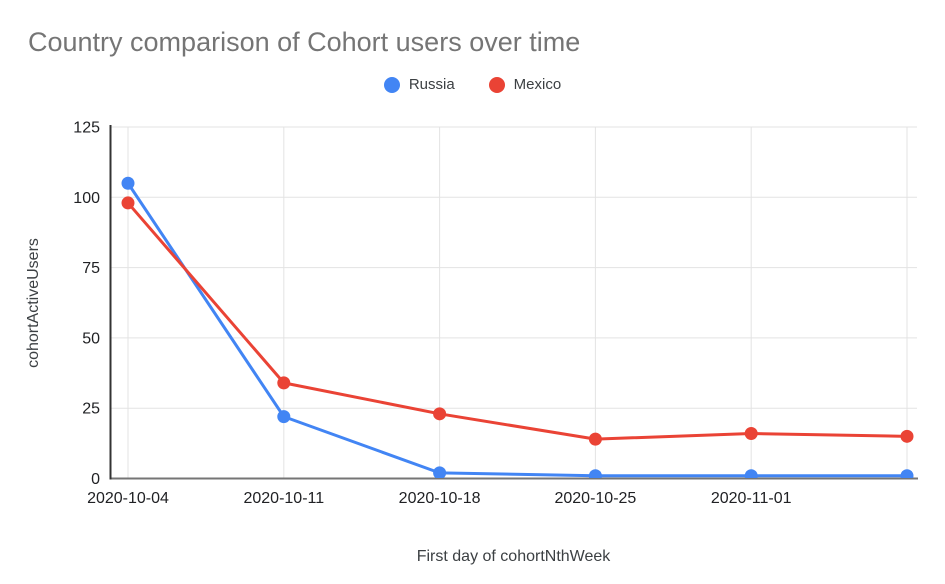 The height and width of the screenshot is (584, 945). Describe the element at coordinates (91, 338) in the screenshot. I see `y-tick-label: 50` at that location.